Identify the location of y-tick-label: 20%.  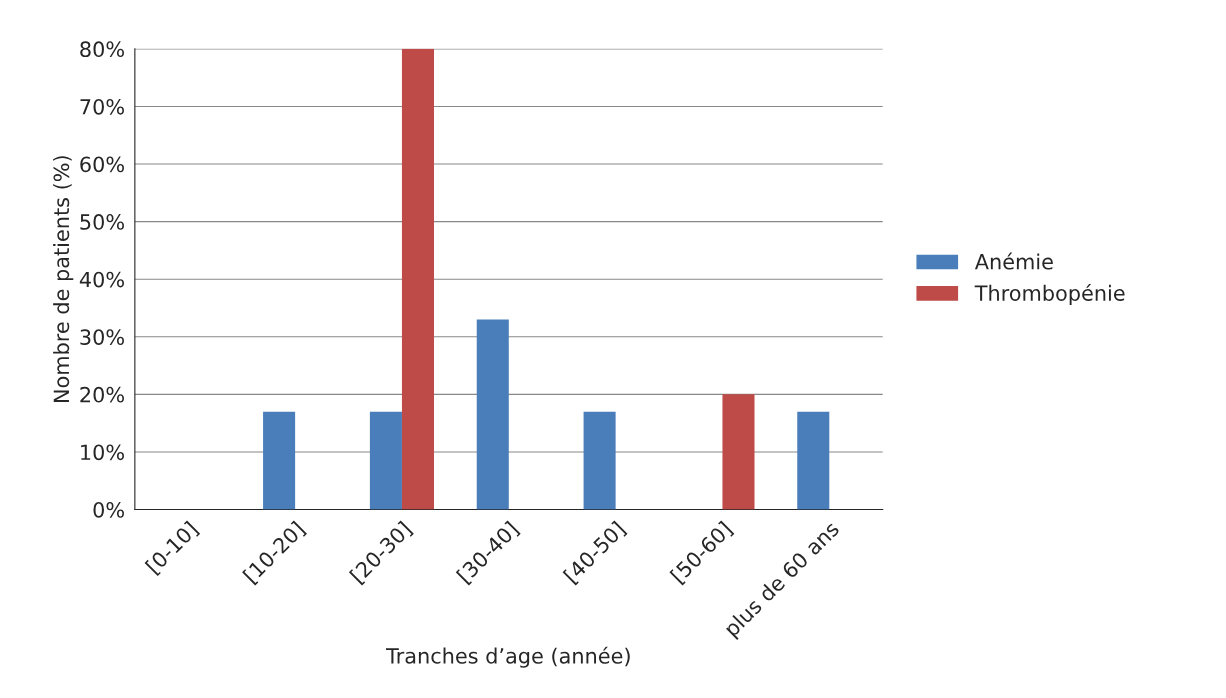
(102, 394).